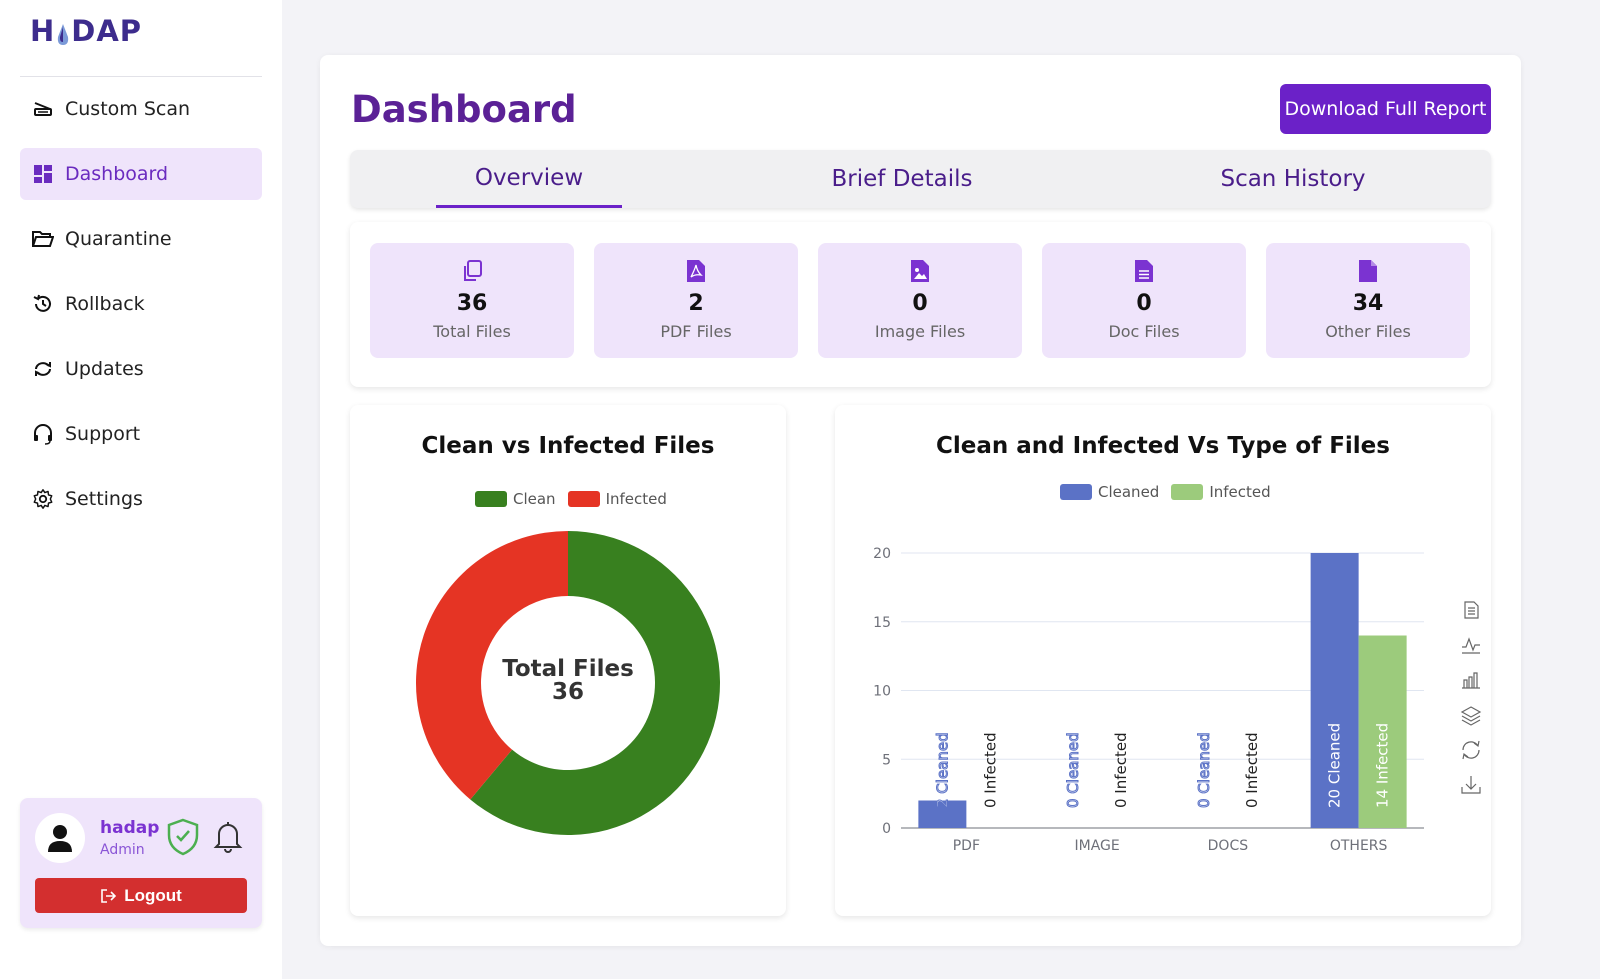  Describe the element at coordinates (472, 272) in the screenshot. I see `files-copy-icon` at that location.